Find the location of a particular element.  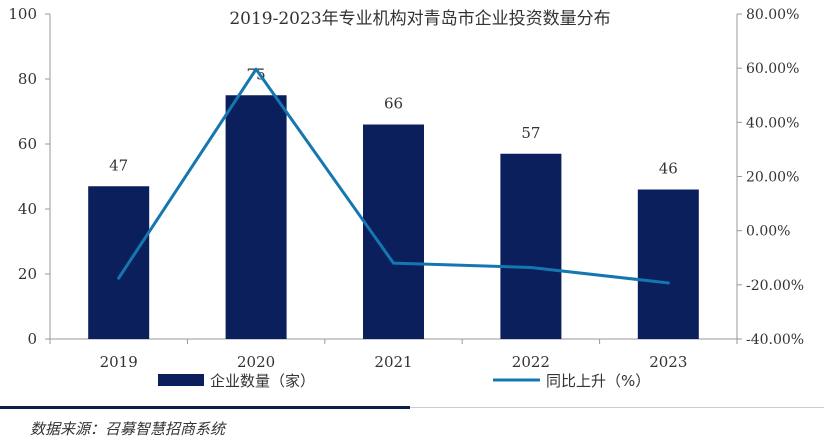

left-tick-label: 40 is located at coordinates (27, 209).